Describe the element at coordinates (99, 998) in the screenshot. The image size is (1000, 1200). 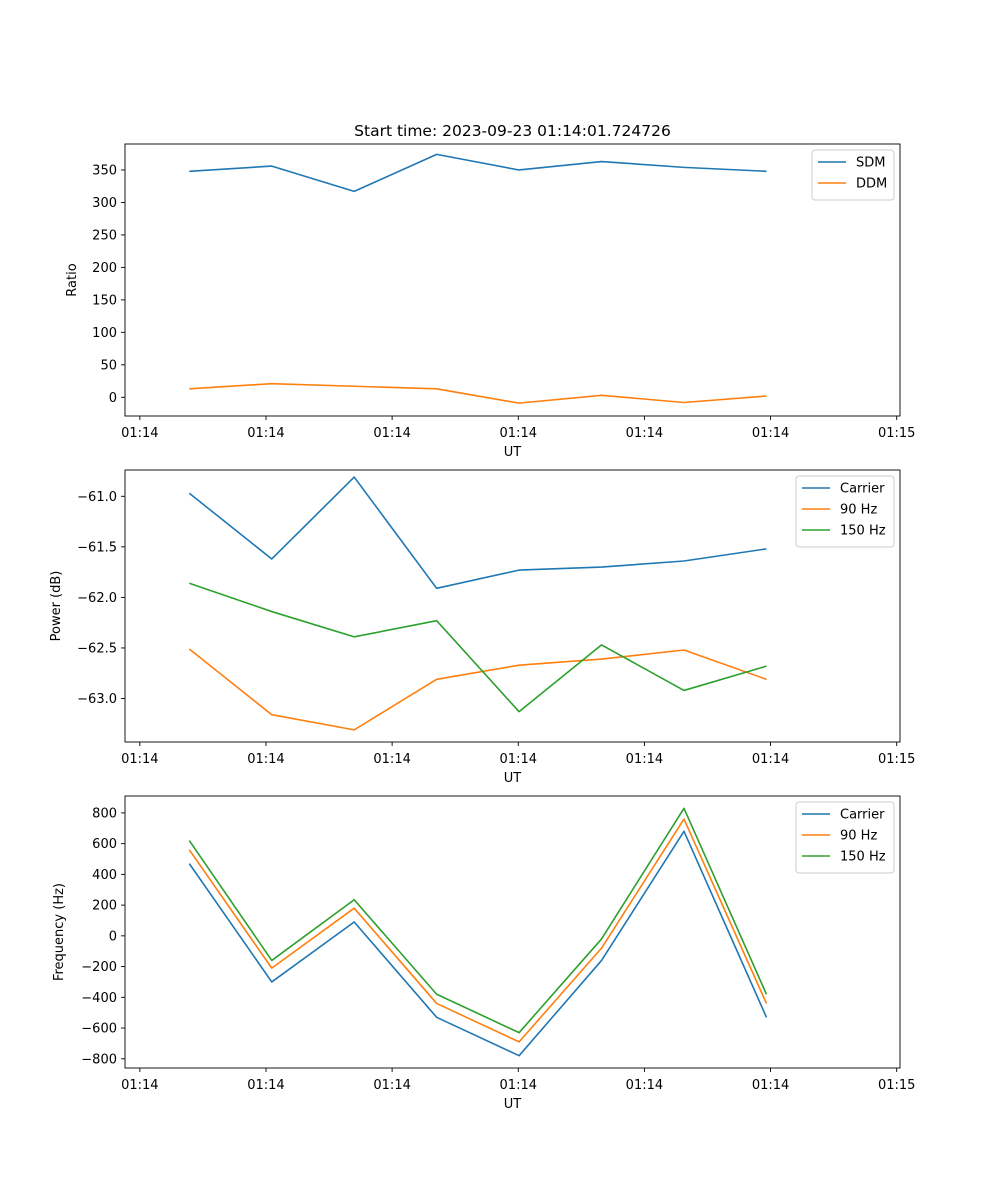
I see `y-tick-label: −400` at that location.